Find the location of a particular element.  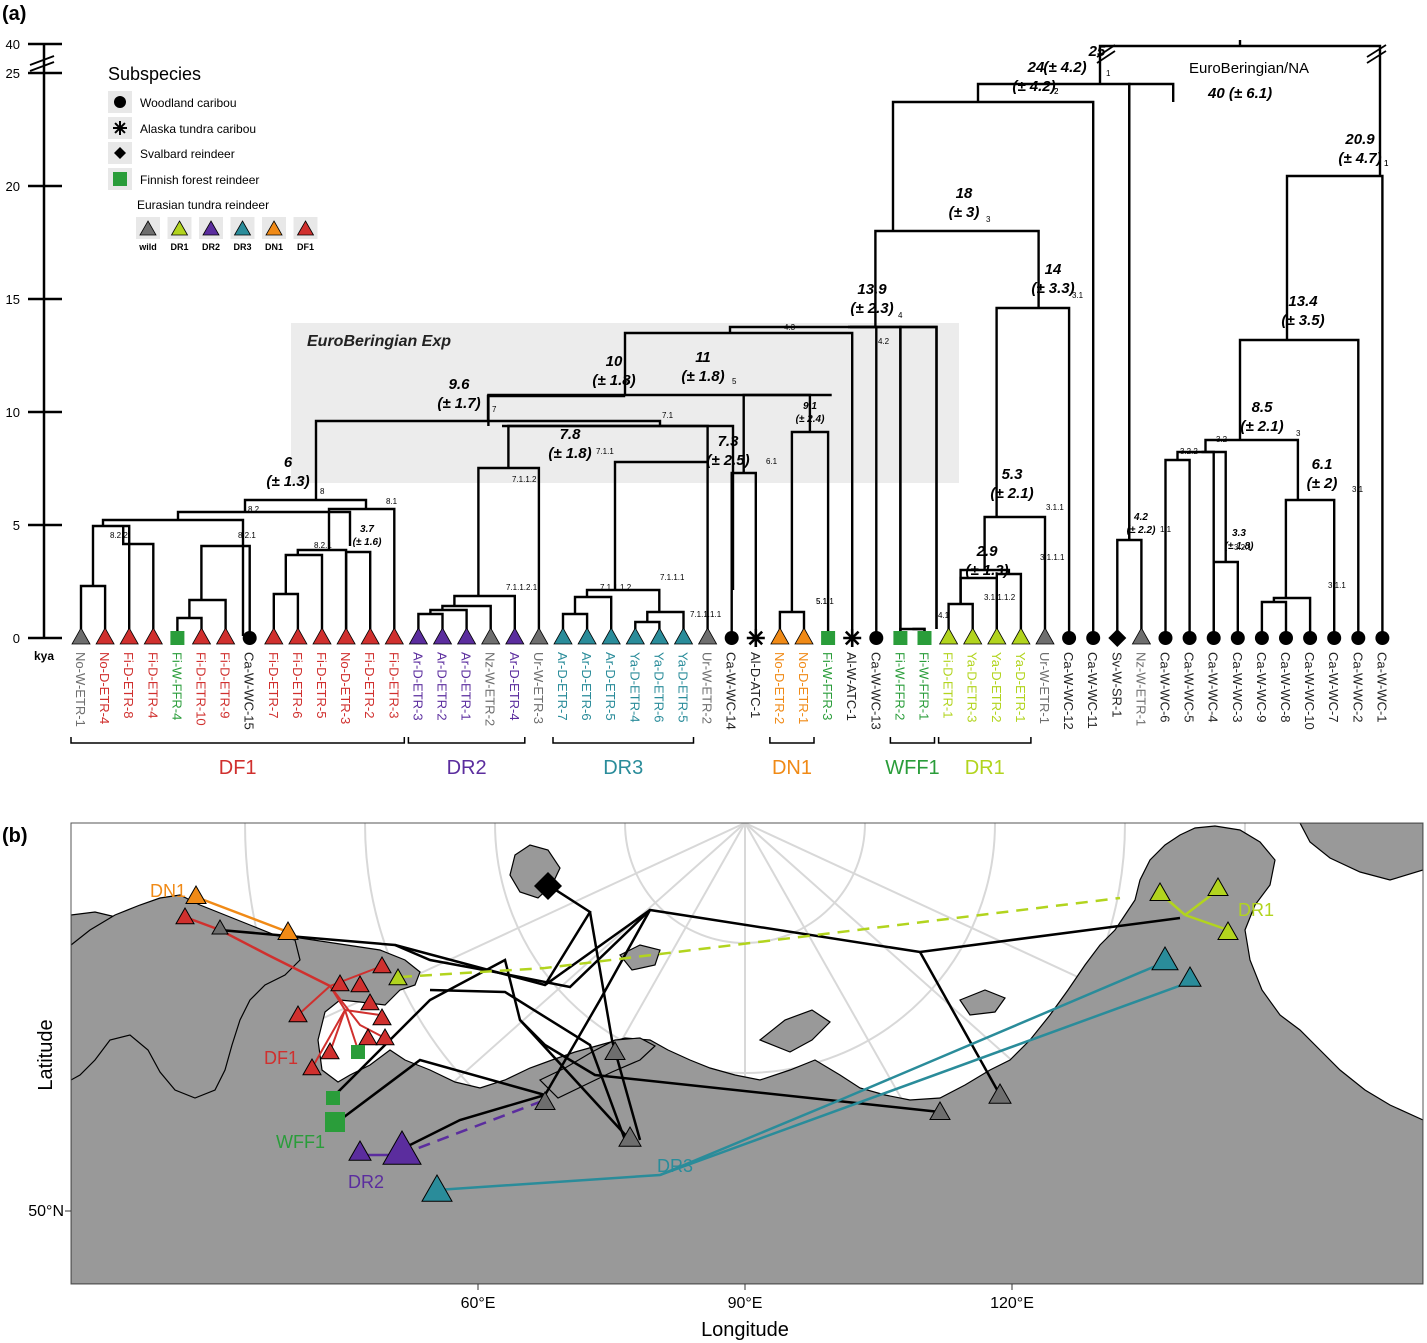

node-age-ci: (± 1.3) is located at coordinates (986, 570).